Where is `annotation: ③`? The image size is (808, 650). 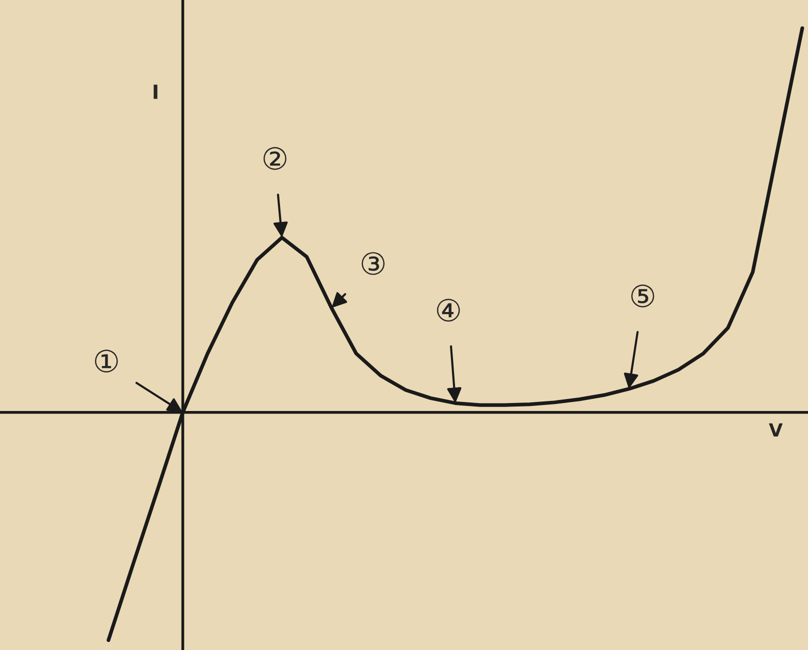
annotation: ③ is located at coordinates (373, 263).